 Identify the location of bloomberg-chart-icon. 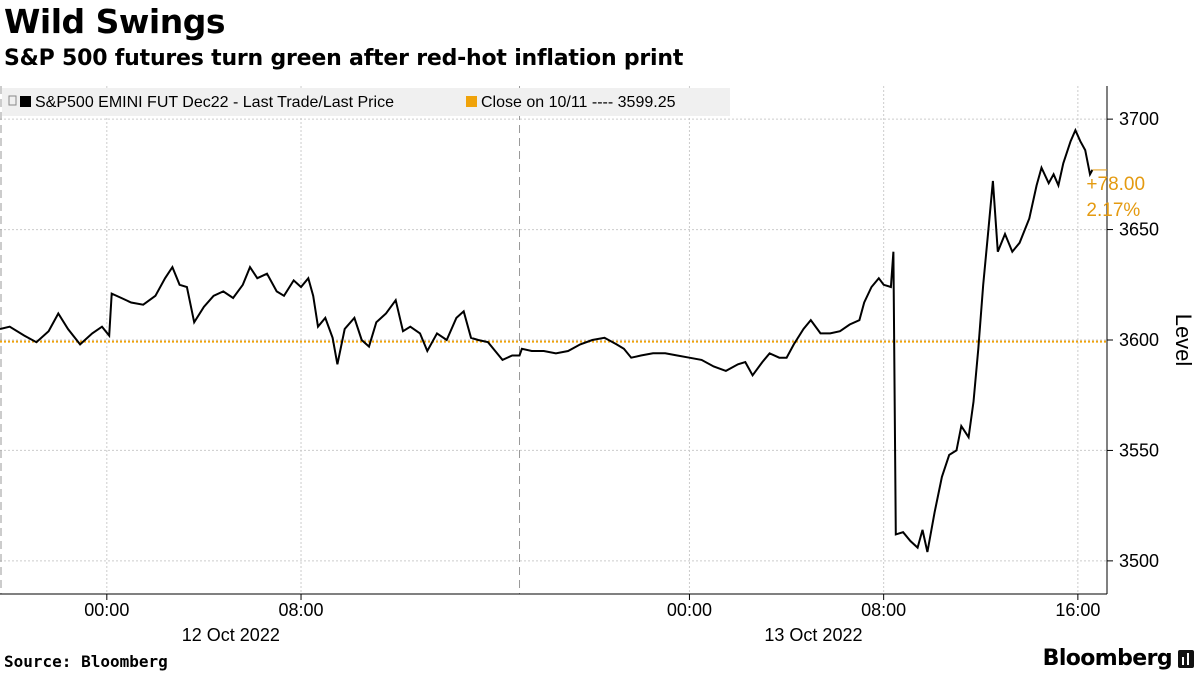
(1186, 658).